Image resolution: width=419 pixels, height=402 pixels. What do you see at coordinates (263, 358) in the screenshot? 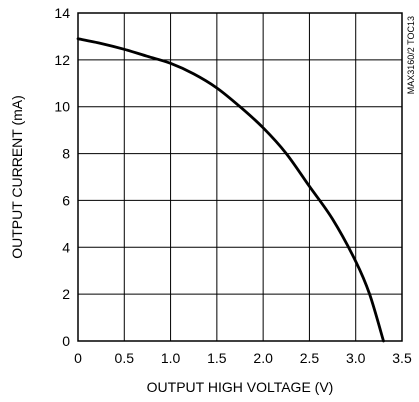
I see `x-tick-label: 2.0` at bounding box center [263, 358].